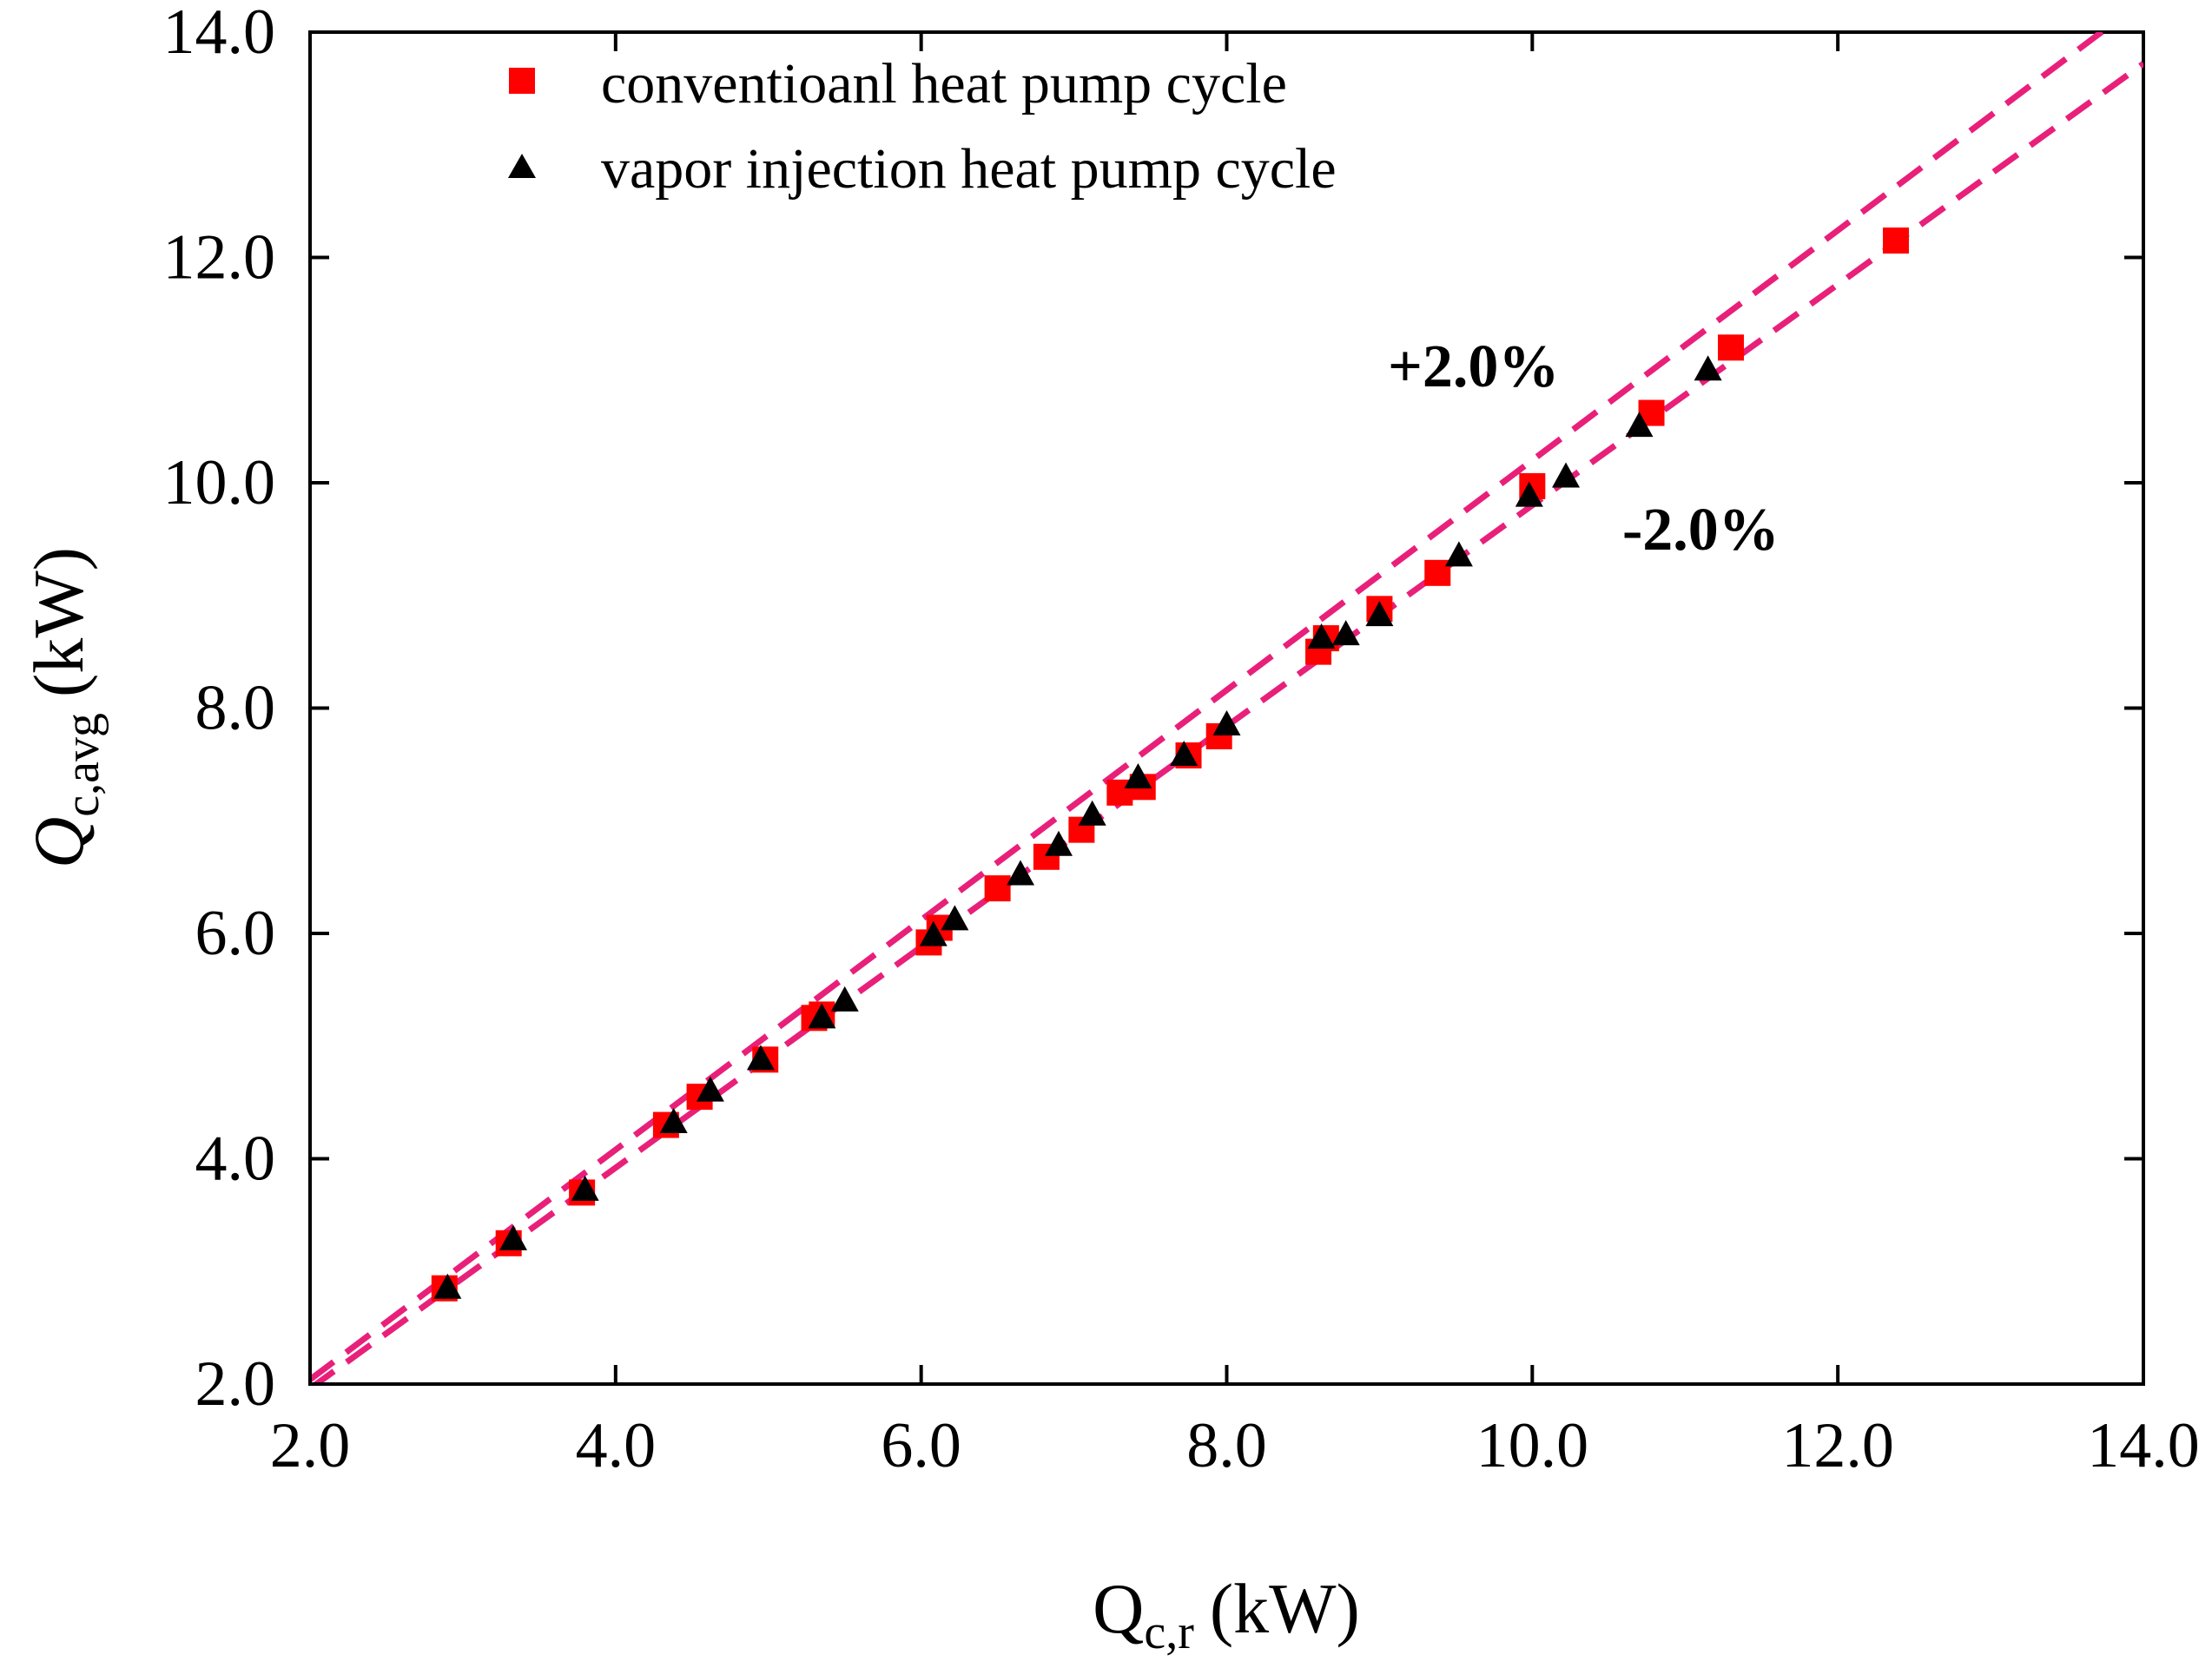 This screenshot has width=2212, height=1668. Describe the element at coordinates (616, 1445) in the screenshot. I see `x-tick-label-1: 4.0` at that location.